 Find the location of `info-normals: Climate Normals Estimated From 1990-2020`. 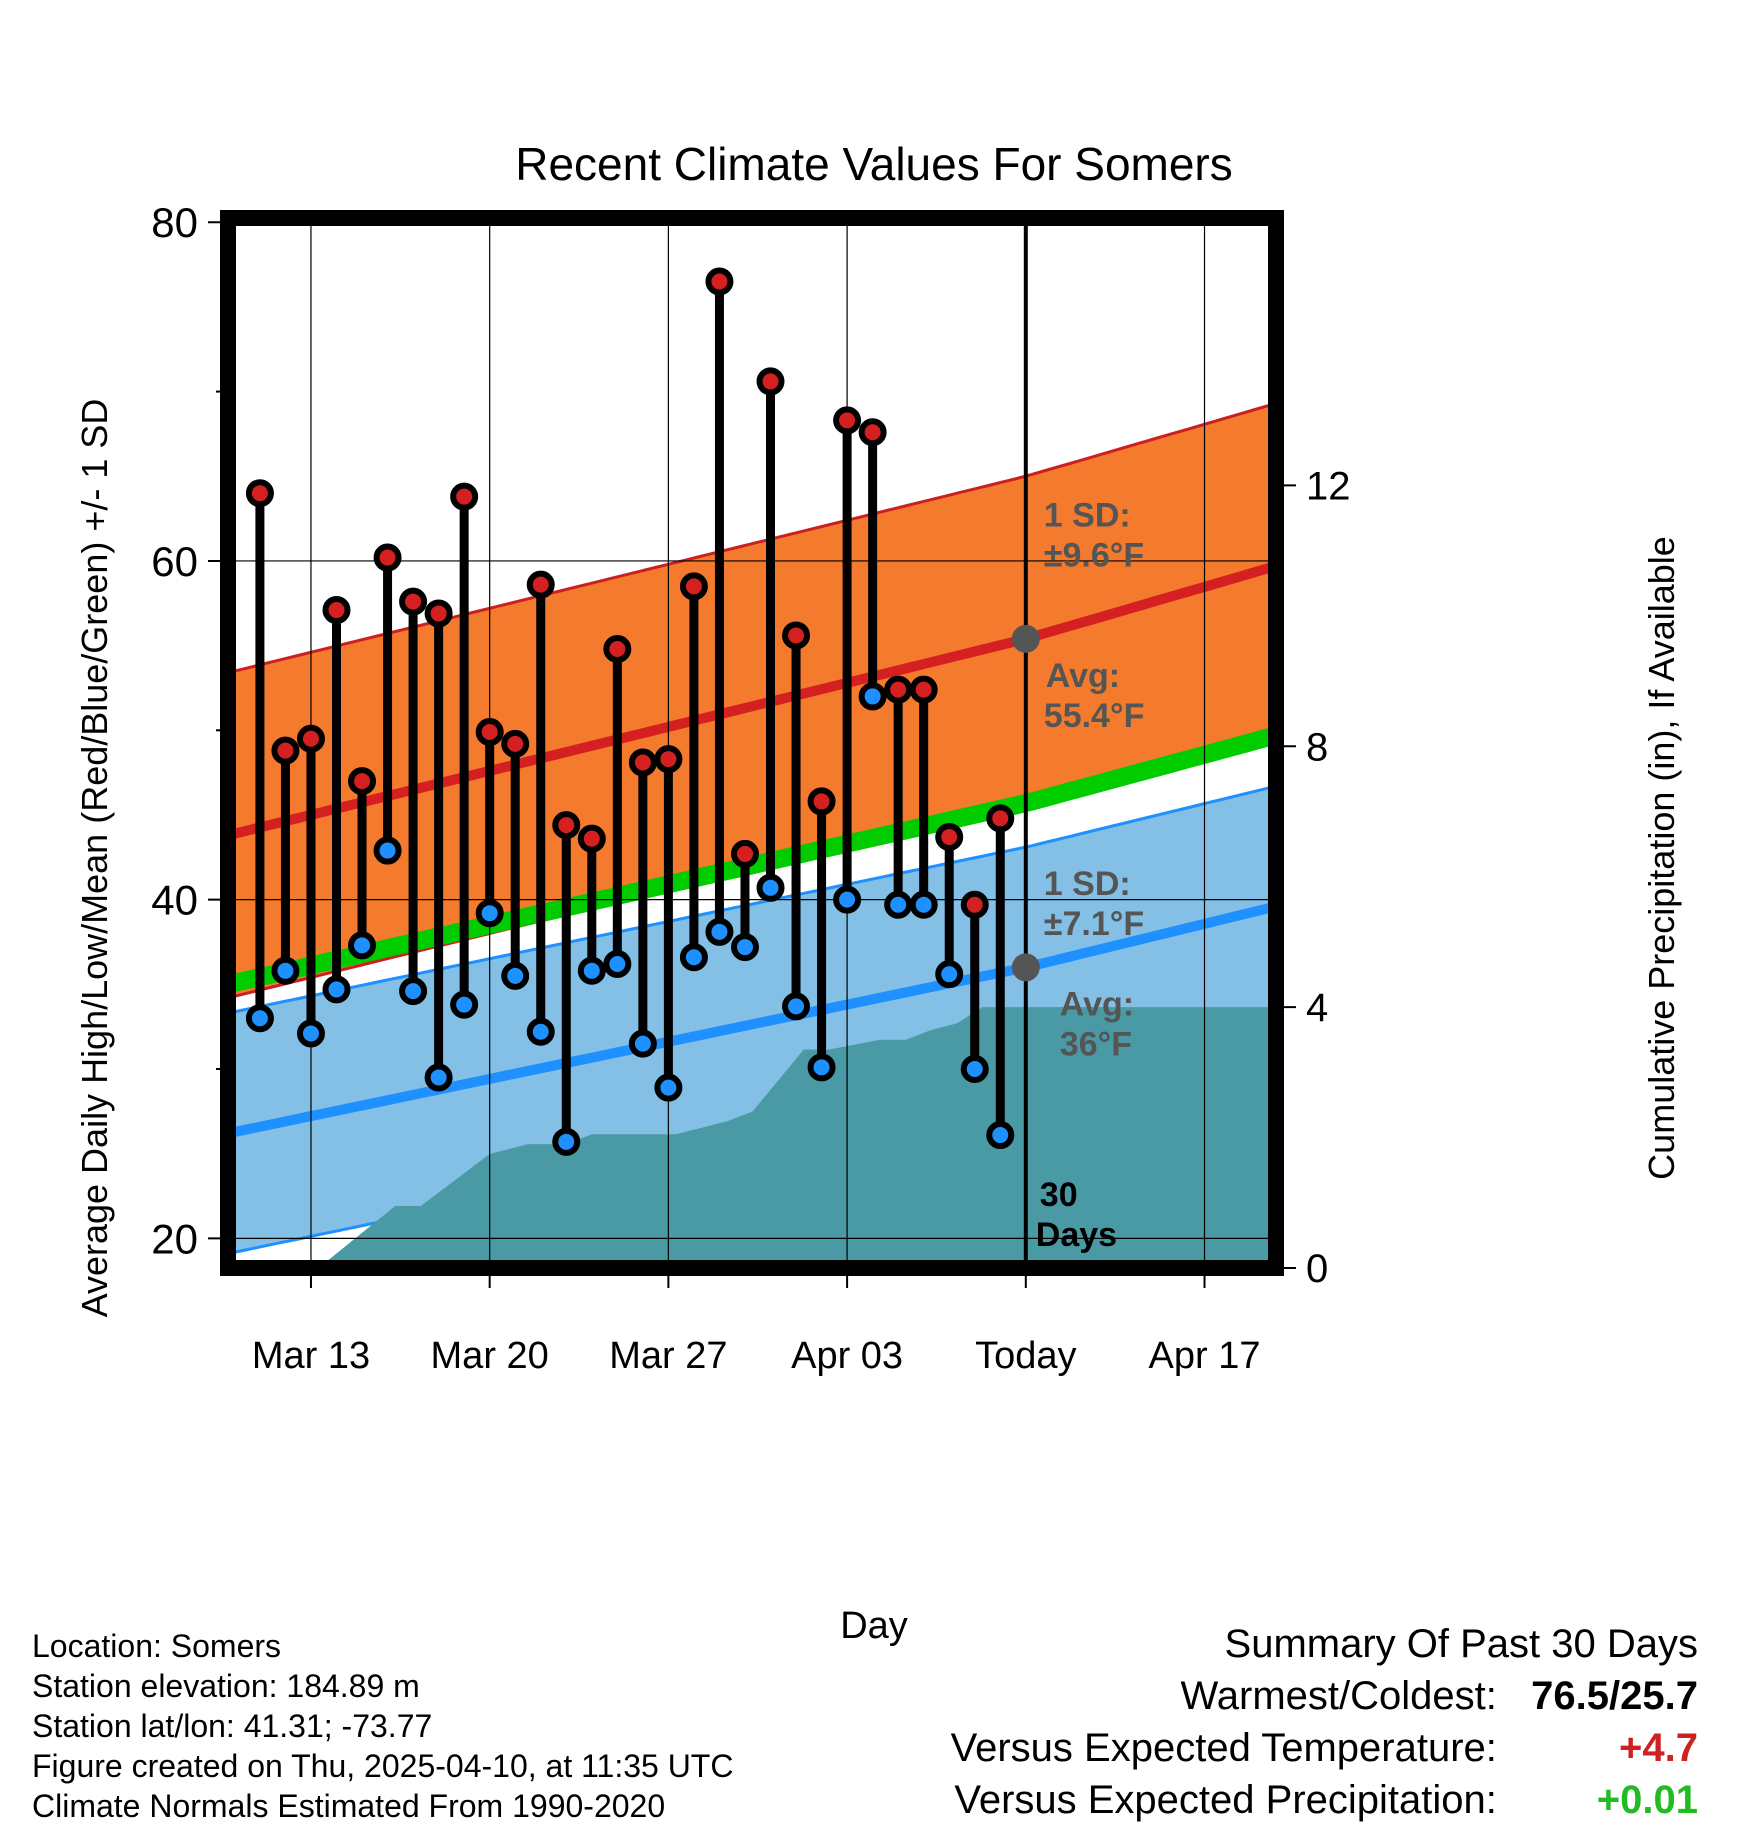

info-normals: Climate Normals Estimated From 1990-2020 is located at coordinates (349, 1806).